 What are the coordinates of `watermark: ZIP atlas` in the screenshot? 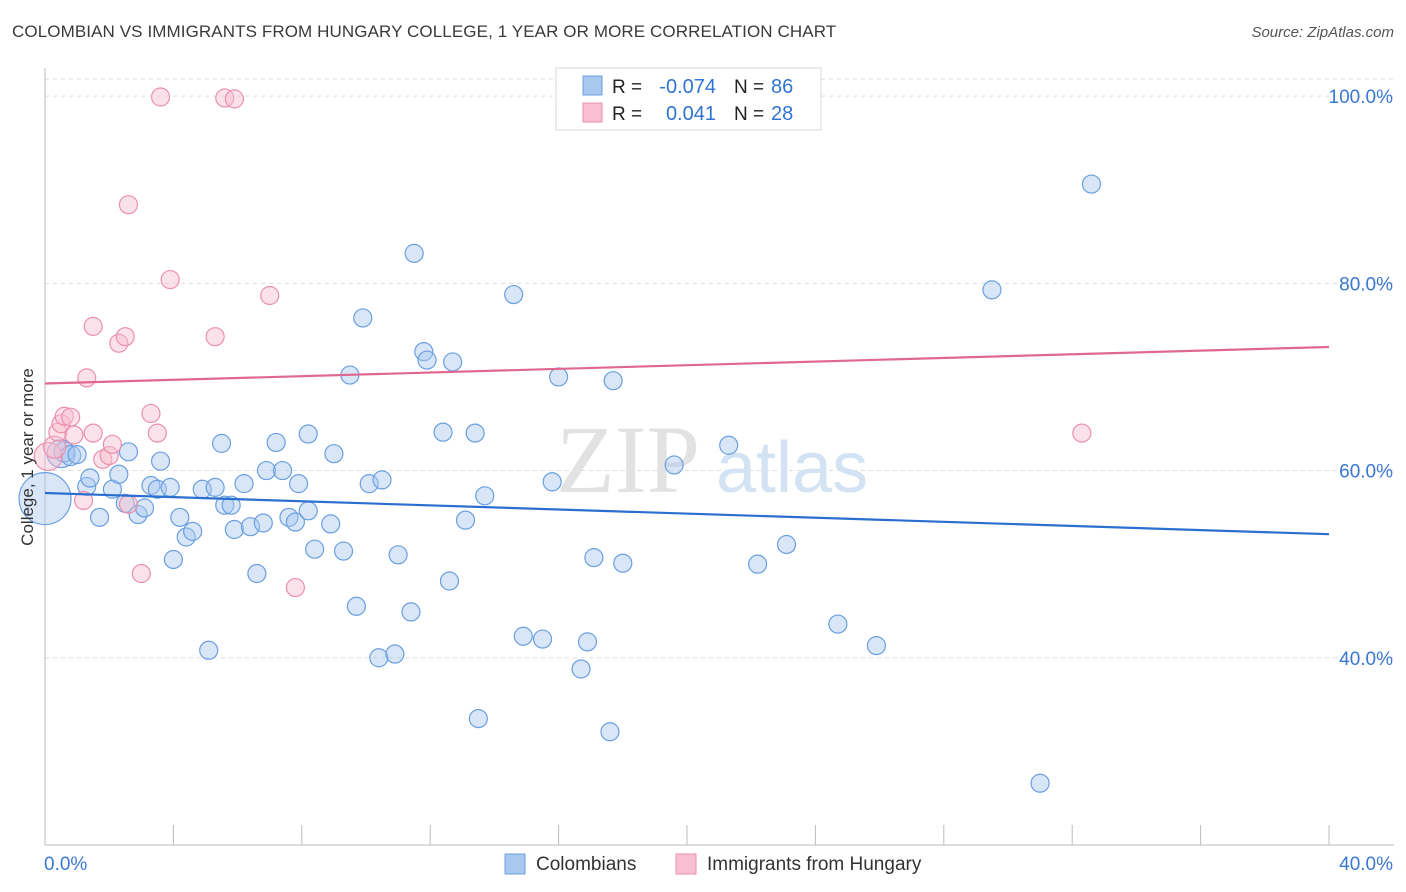 It's located at (712, 459).